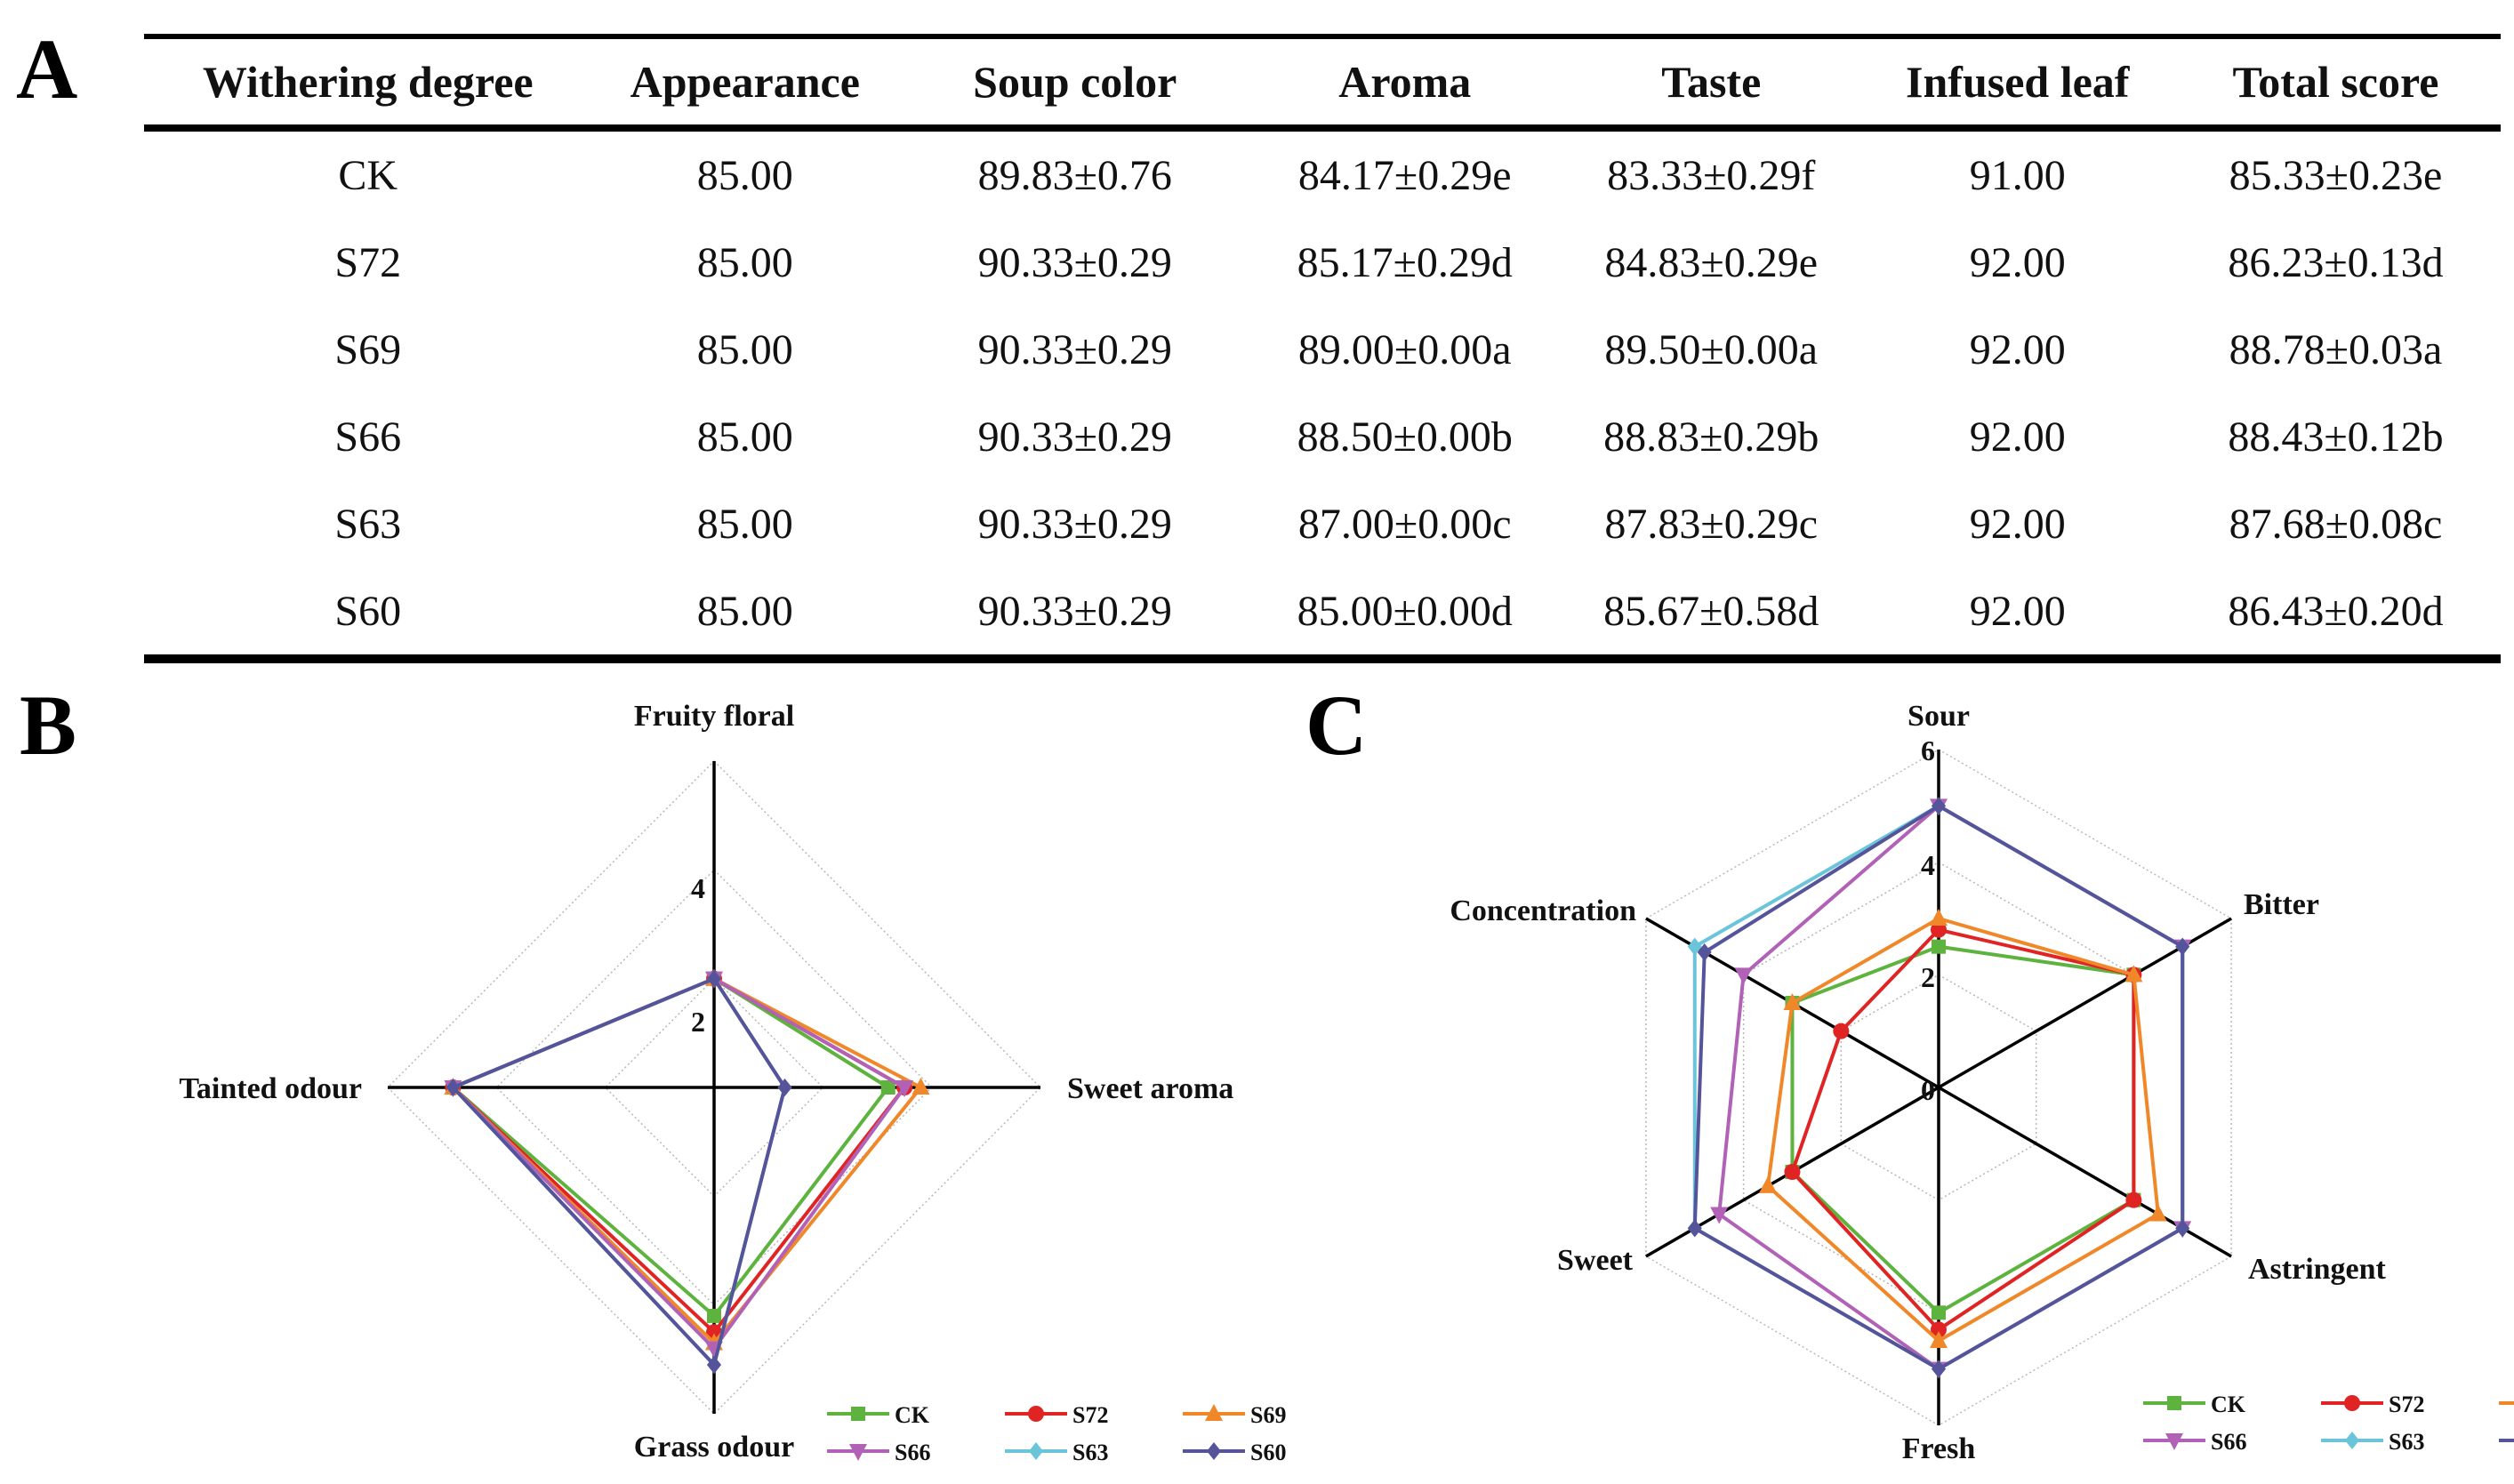  What do you see at coordinates (368, 437) in the screenshot?
I see `row-label-cell: S66` at bounding box center [368, 437].